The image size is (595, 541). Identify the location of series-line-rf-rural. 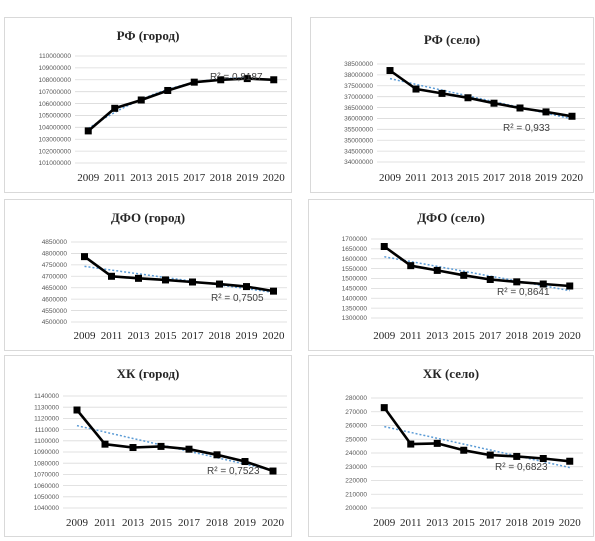
(481, 93).